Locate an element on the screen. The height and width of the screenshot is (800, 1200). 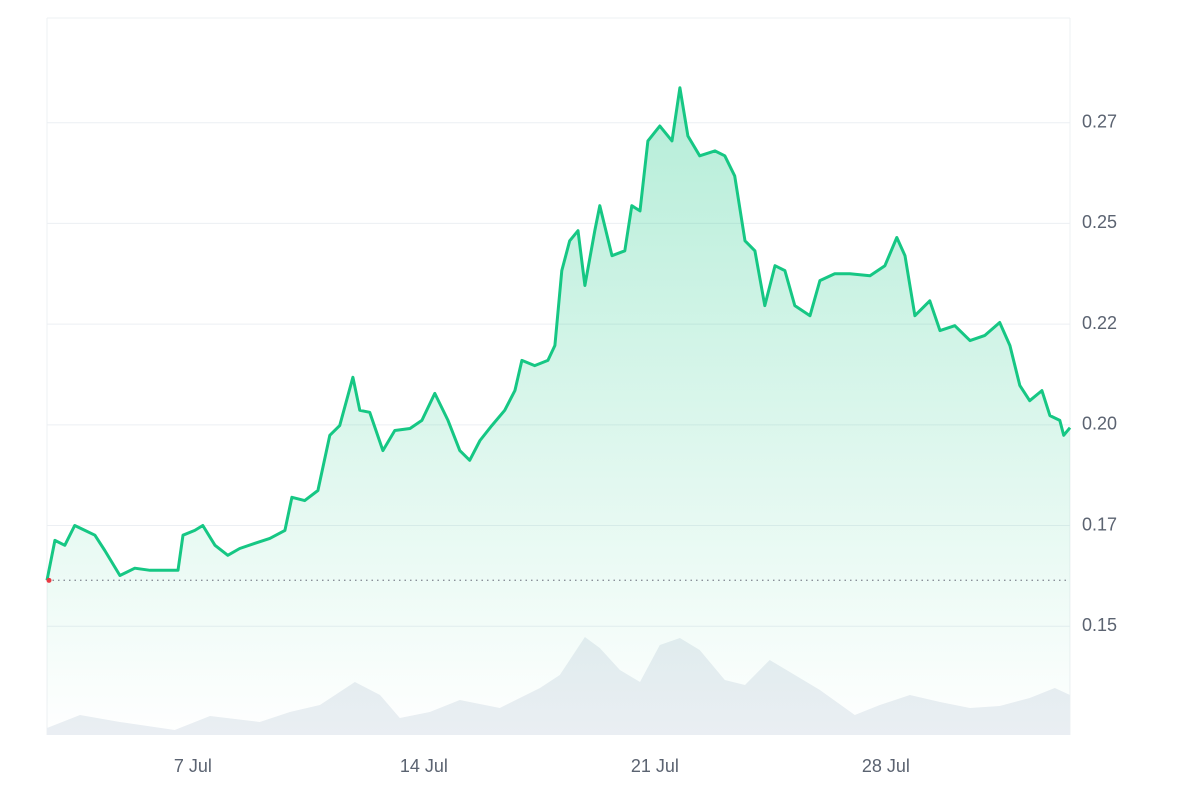
x-tick-label: 7 Jul is located at coordinates (193, 766).